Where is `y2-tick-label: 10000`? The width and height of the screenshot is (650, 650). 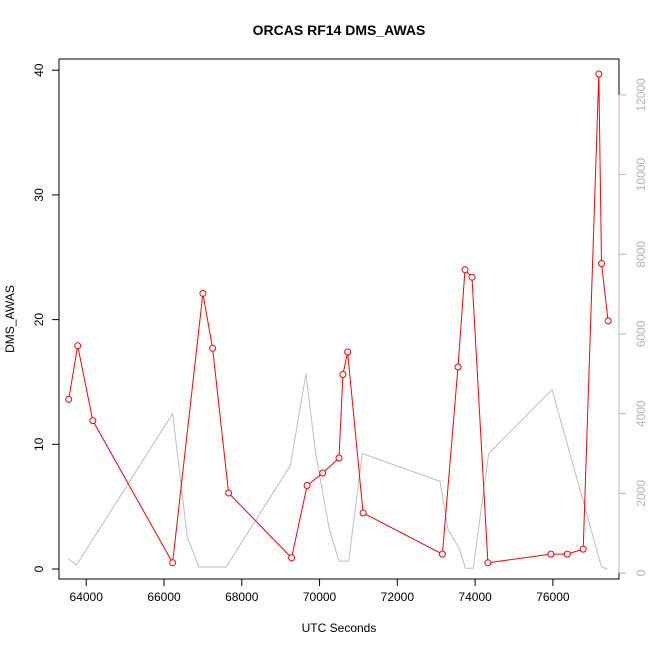 y2-tick-label: 10000 is located at coordinates (641, 175).